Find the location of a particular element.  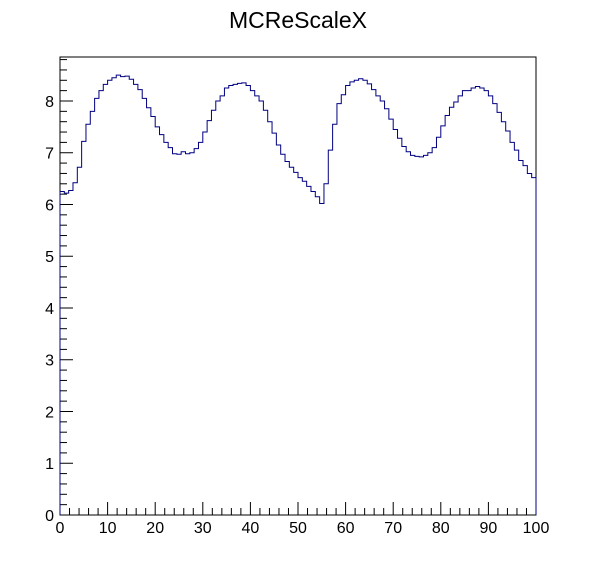

x-tick-label: 100 is located at coordinates (536, 528).